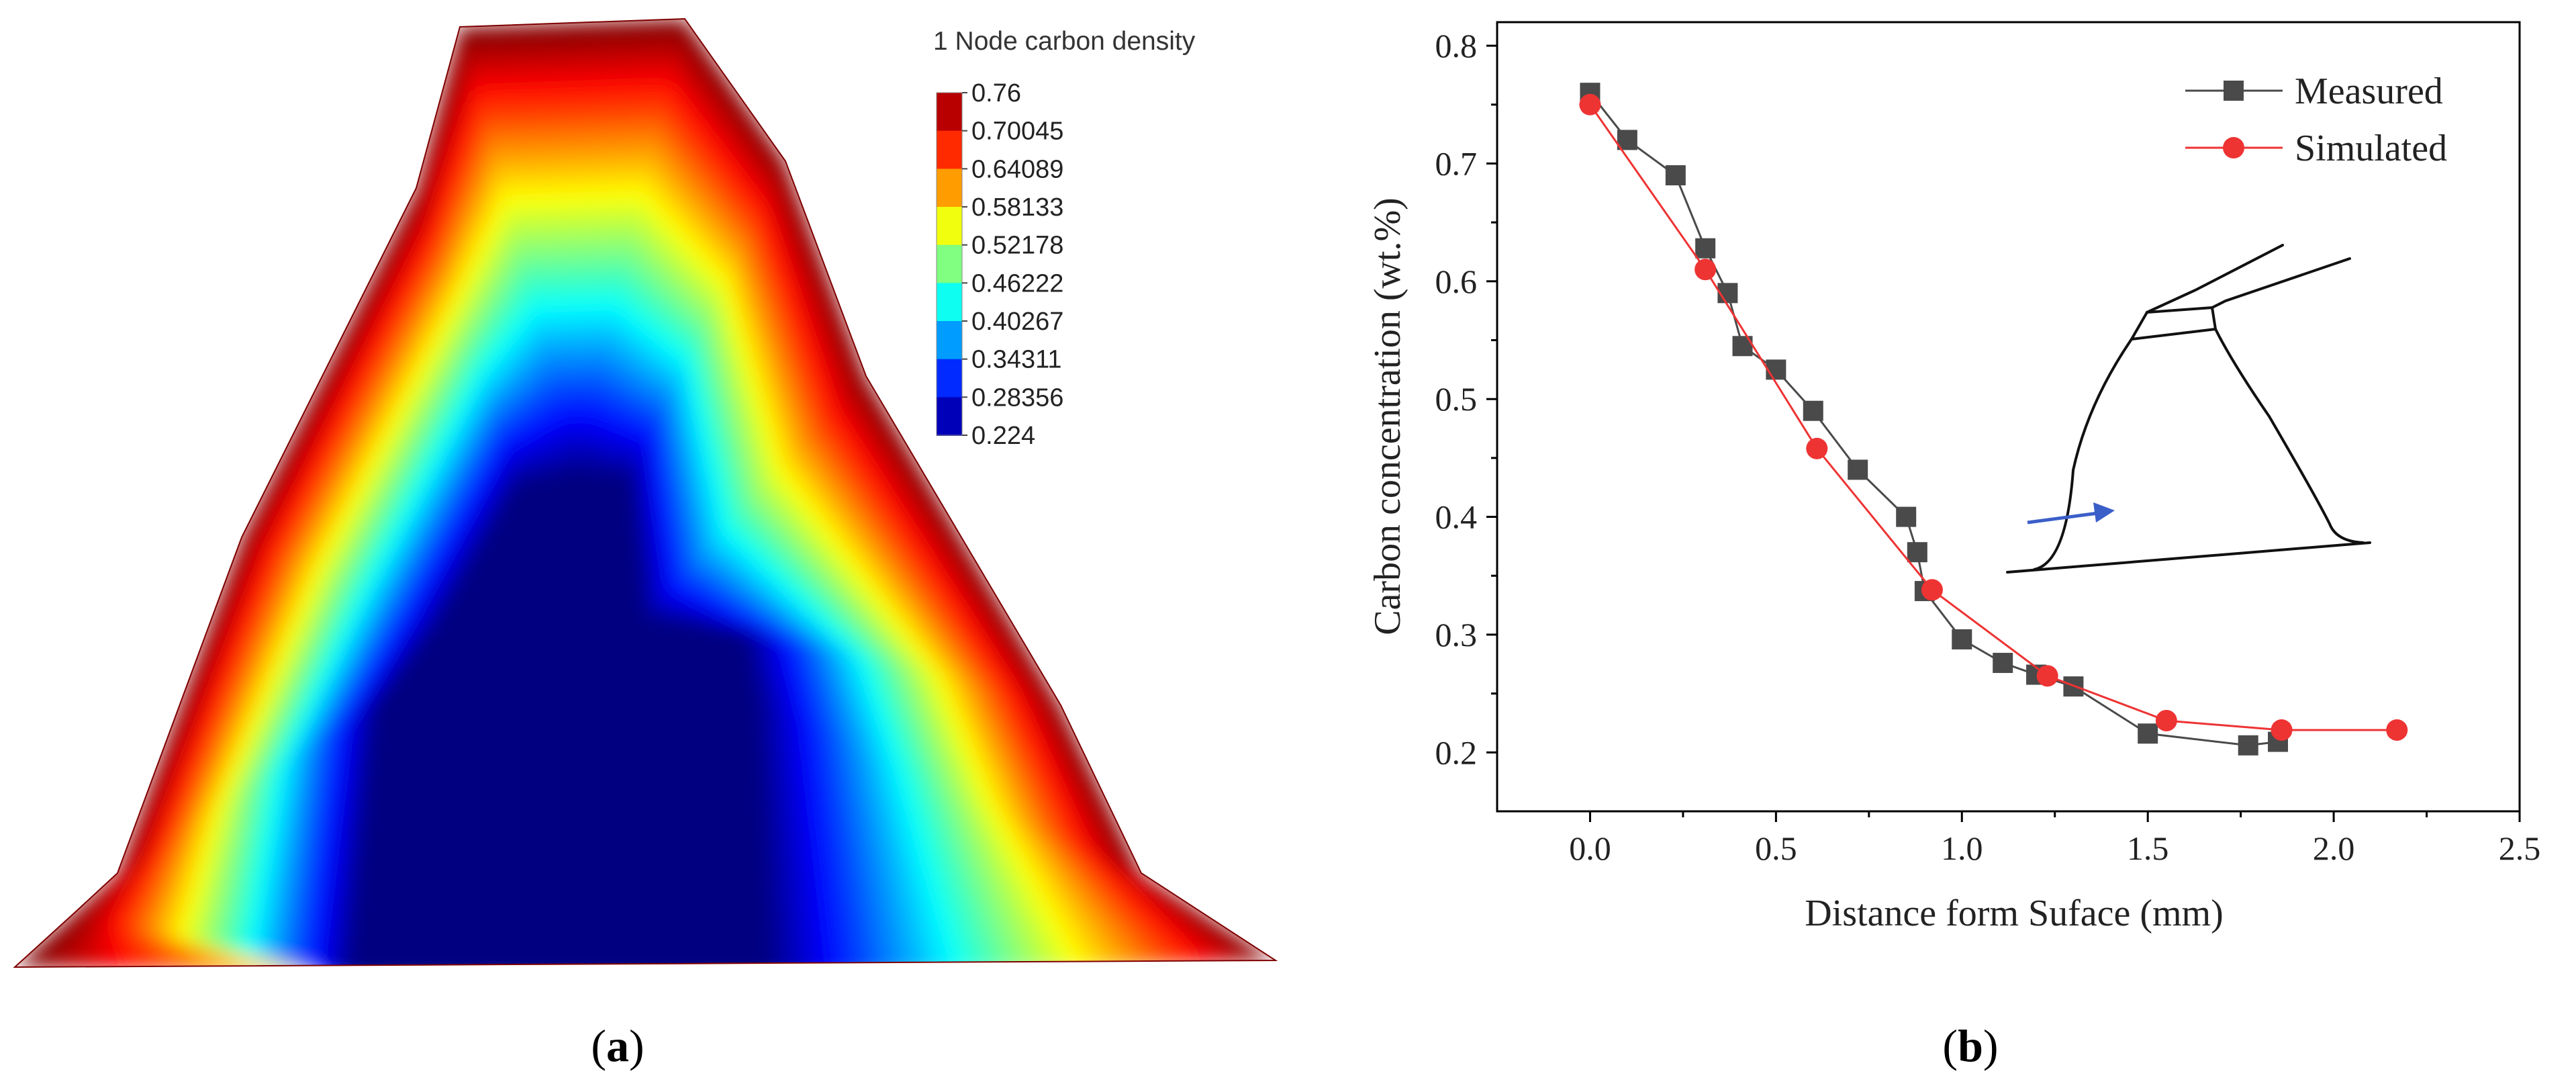  I want to click on inset-tooth-sketch, so click(2188, 409).